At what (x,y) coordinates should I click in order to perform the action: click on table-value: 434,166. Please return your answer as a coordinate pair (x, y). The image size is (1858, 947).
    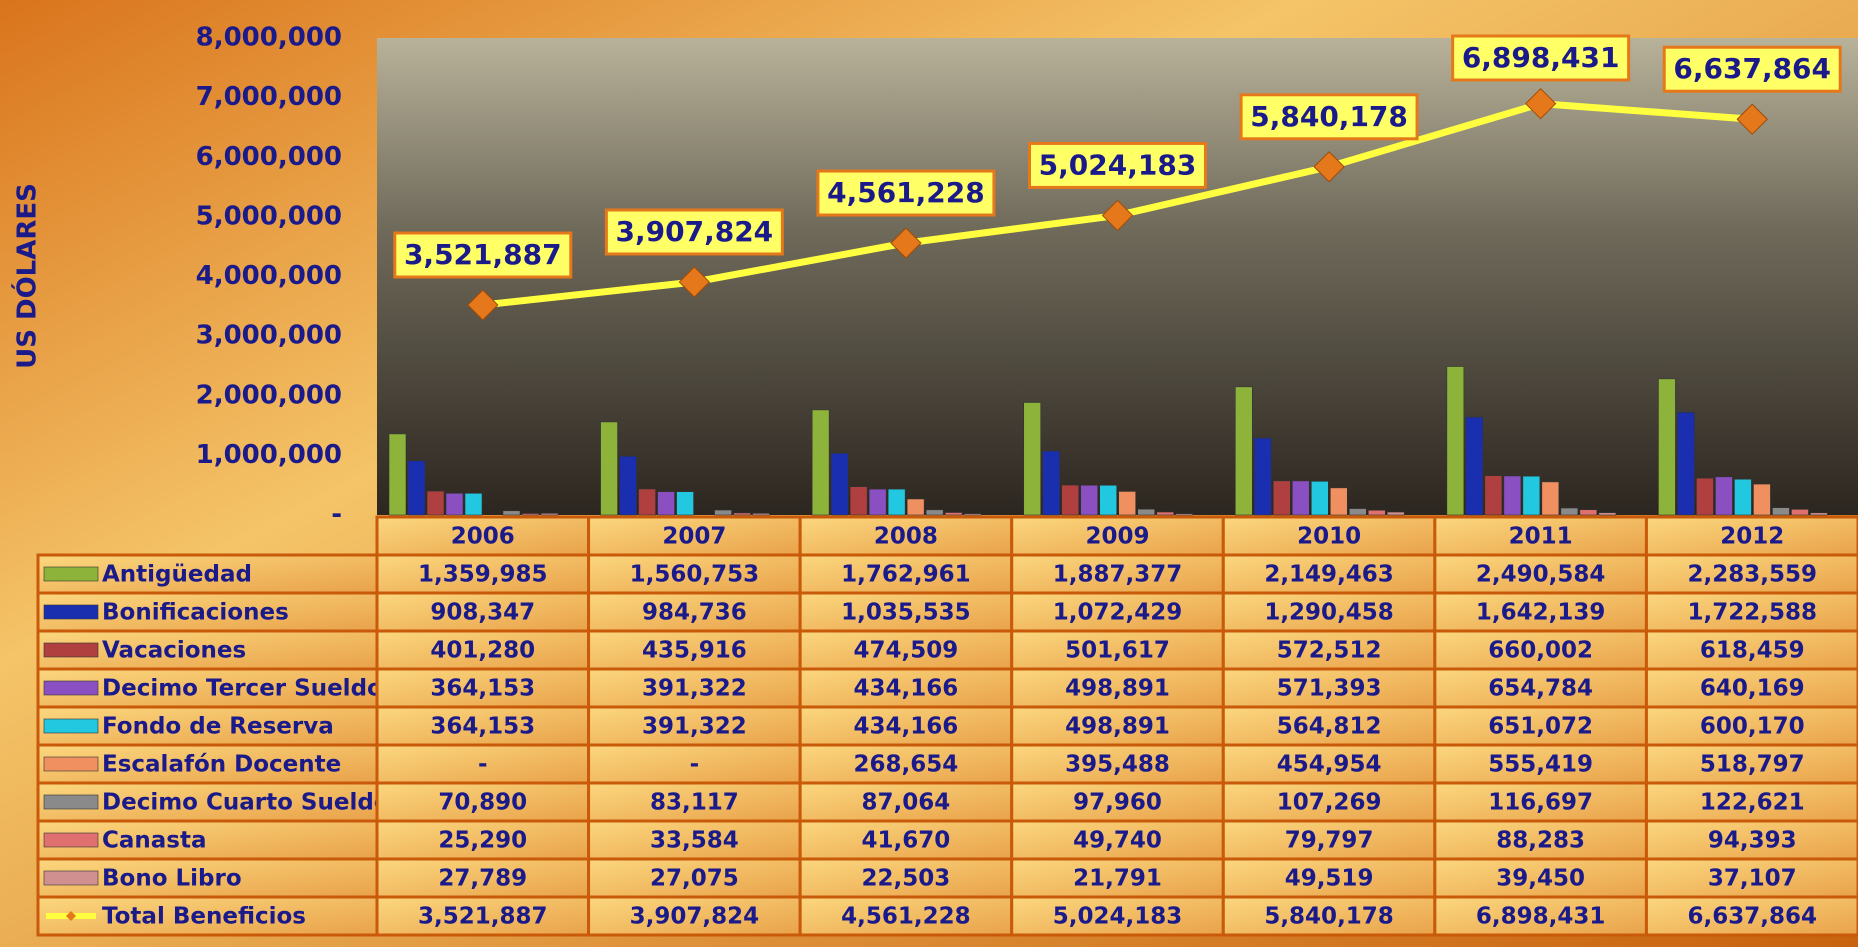
    Looking at the image, I should click on (906, 727).